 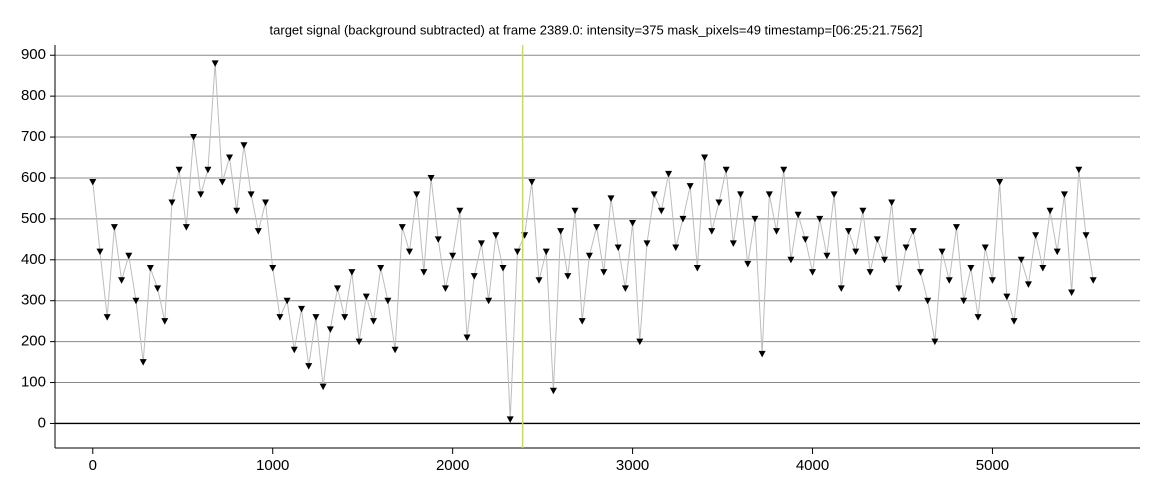 What do you see at coordinates (33, 218) in the screenshot?
I see `y-tick-label: 500` at bounding box center [33, 218].